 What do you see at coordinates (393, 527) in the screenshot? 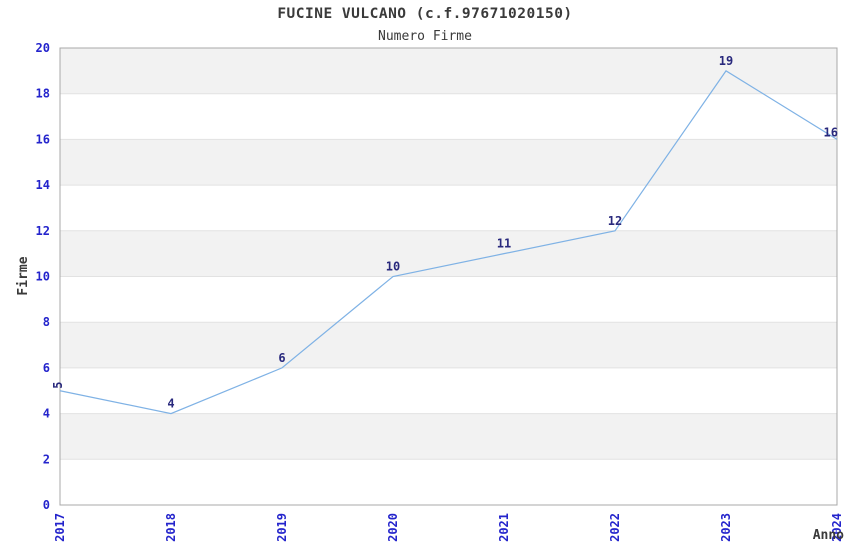
I see `x-tick-label: 2020` at bounding box center [393, 527].